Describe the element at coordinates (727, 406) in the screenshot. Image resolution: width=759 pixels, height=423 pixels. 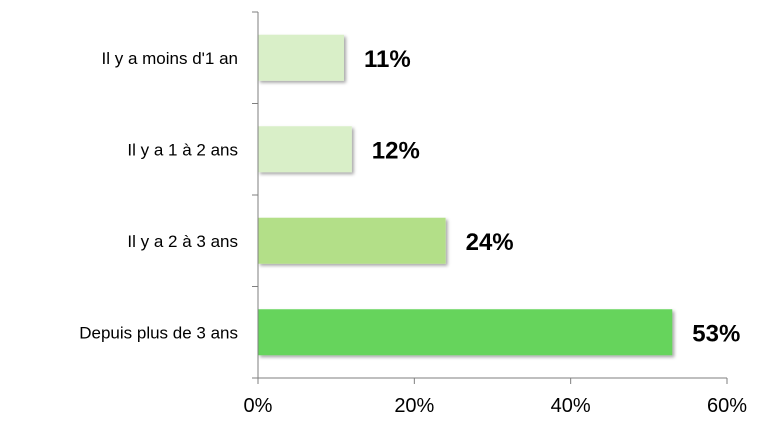
I see `x-tick-label-3: 60%` at that location.